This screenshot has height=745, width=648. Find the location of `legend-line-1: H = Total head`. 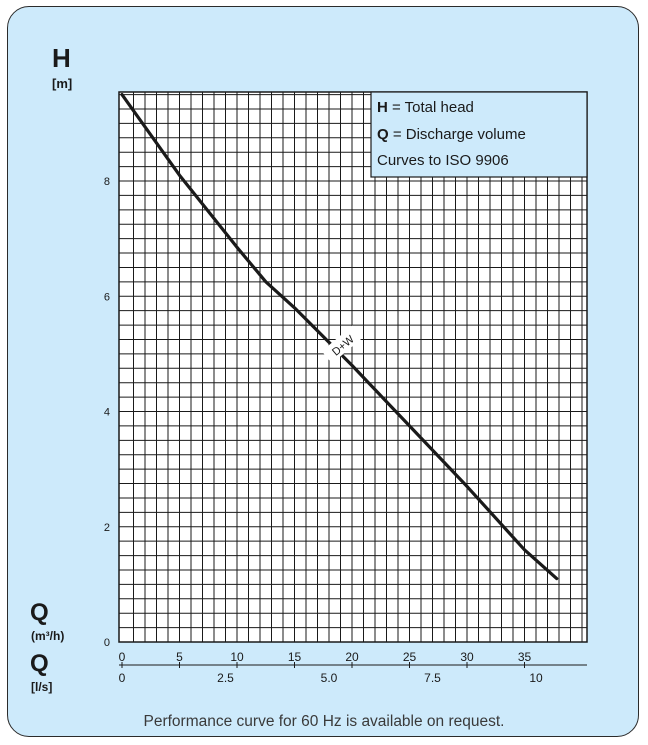

legend-line-1: H = Total head is located at coordinates (425, 107).